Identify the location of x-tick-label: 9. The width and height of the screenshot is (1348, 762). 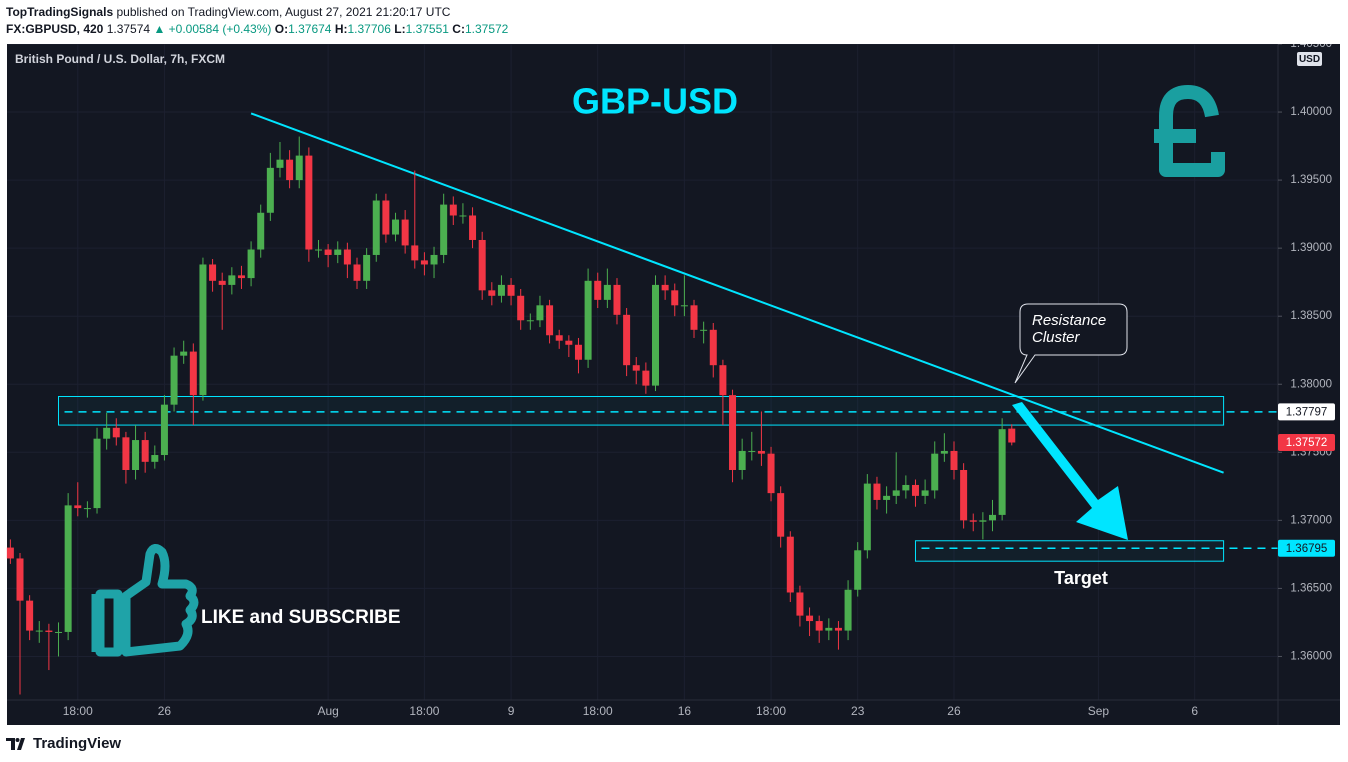
(511, 711).